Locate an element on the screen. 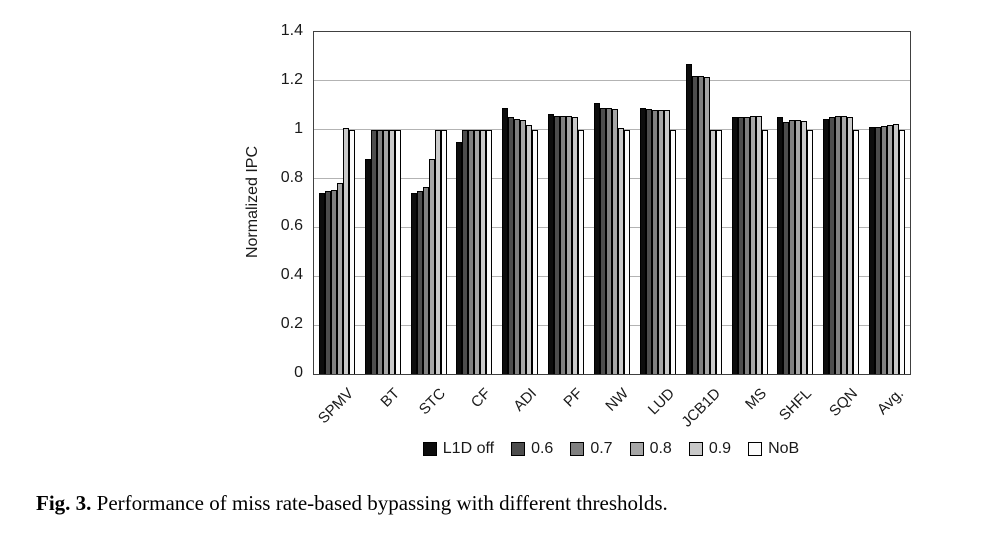 The width and height of the screenshot is (993, 538). bar-L1D-off-Avg. is located at coordinates (872, 250).